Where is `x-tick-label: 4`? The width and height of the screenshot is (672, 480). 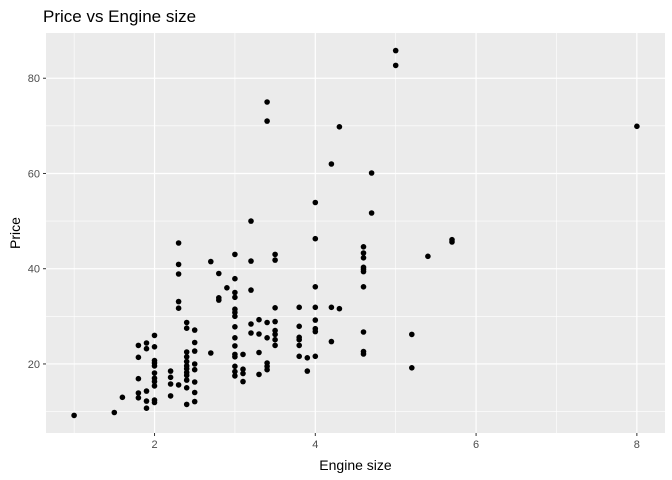
x-tick-label: 4 is located at coordinates (315, 445).